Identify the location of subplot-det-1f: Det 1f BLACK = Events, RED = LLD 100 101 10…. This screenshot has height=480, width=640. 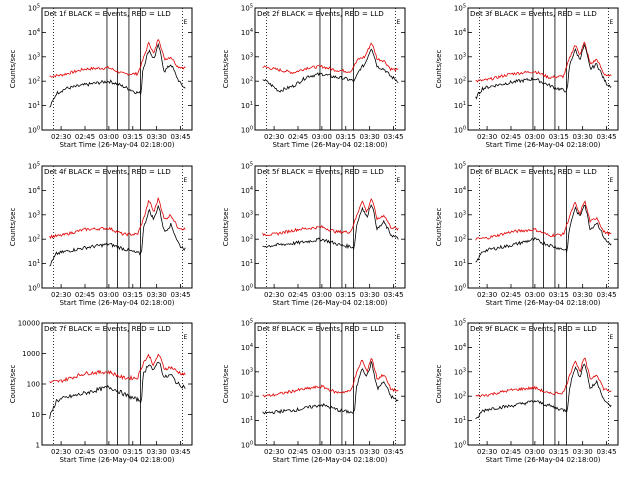
(101, 76).